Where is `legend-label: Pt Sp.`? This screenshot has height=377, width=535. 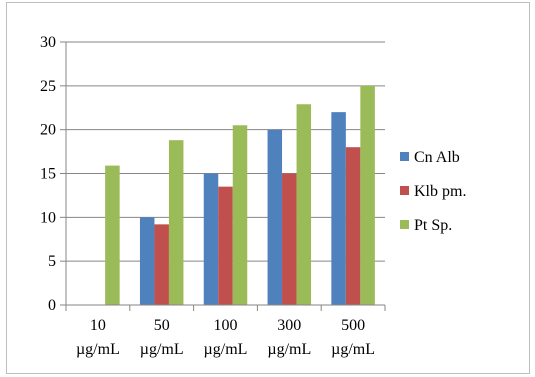 legend-label: Pt Sp. is located at coordinates (433, 225).